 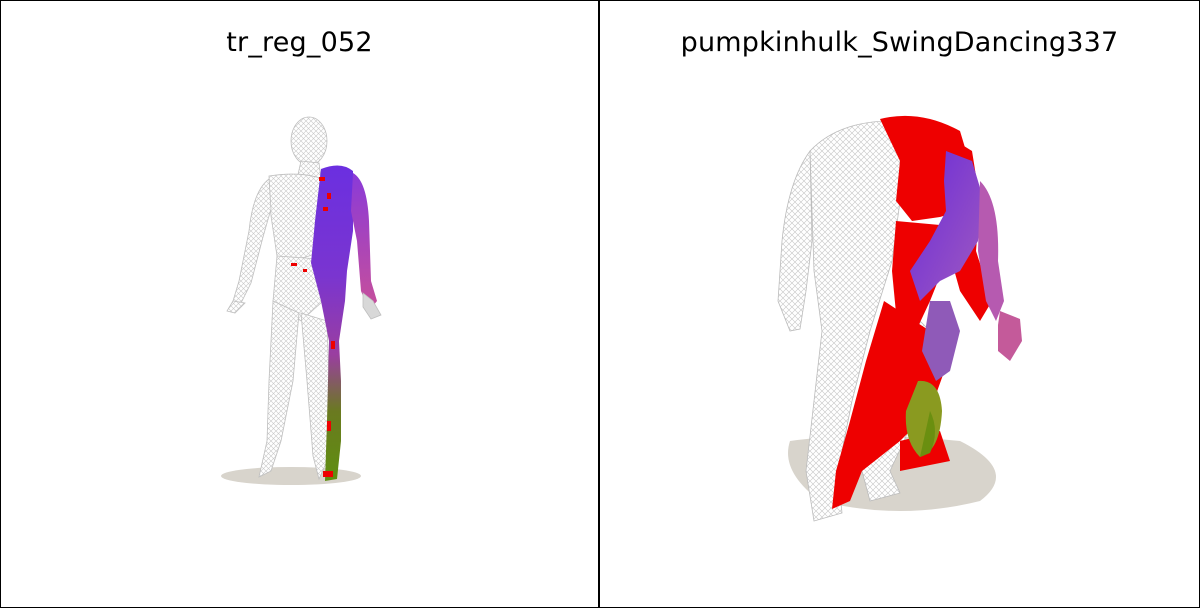 What do you see at coordinates (899, 42) in the screenshot?
I see `right-panel-title: pumpkinhulk_SwingDancing337` at bounding box center [899, 42].